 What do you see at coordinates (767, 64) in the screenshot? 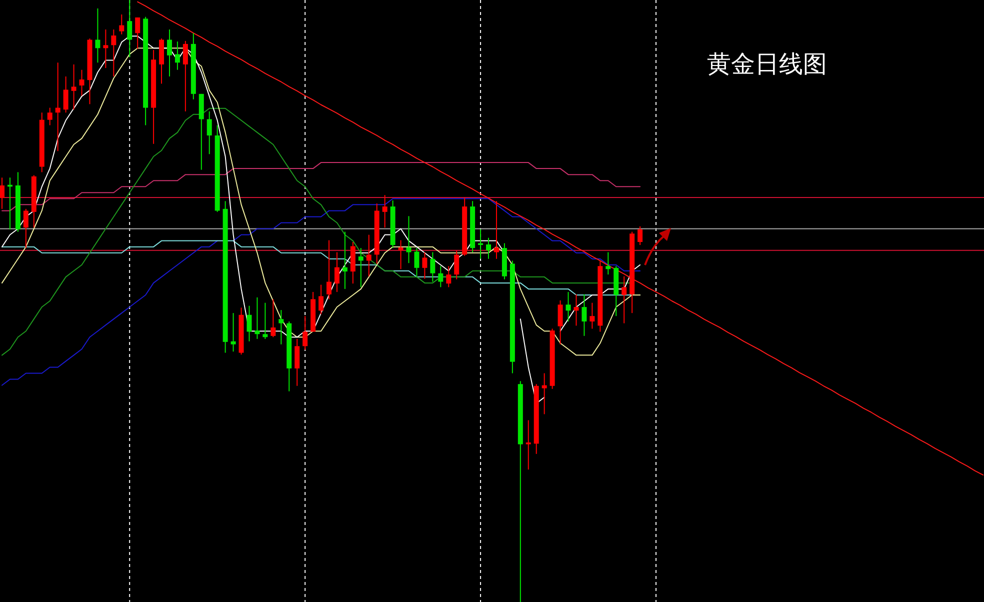
I see `text: 黄金日线图` at bounding box center [767, 64].